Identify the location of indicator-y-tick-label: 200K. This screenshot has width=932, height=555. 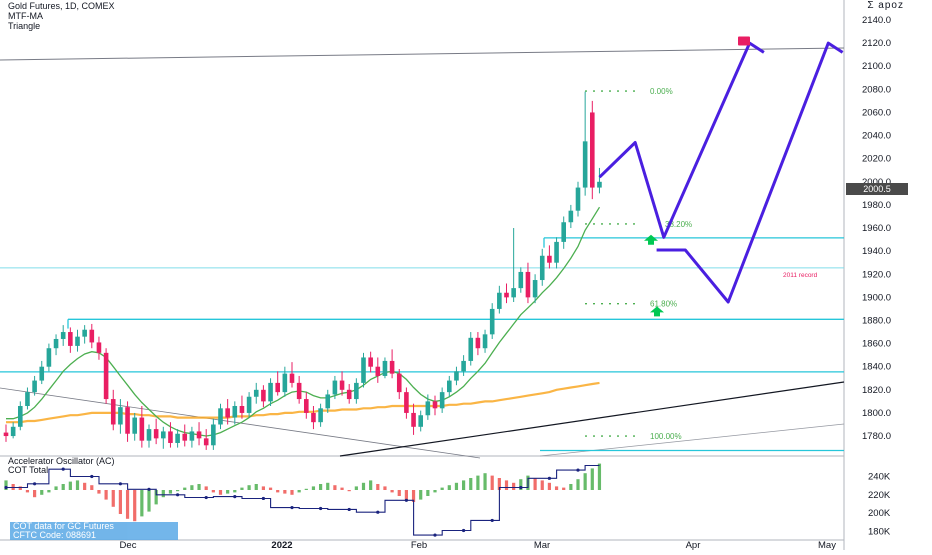
(879, 513).